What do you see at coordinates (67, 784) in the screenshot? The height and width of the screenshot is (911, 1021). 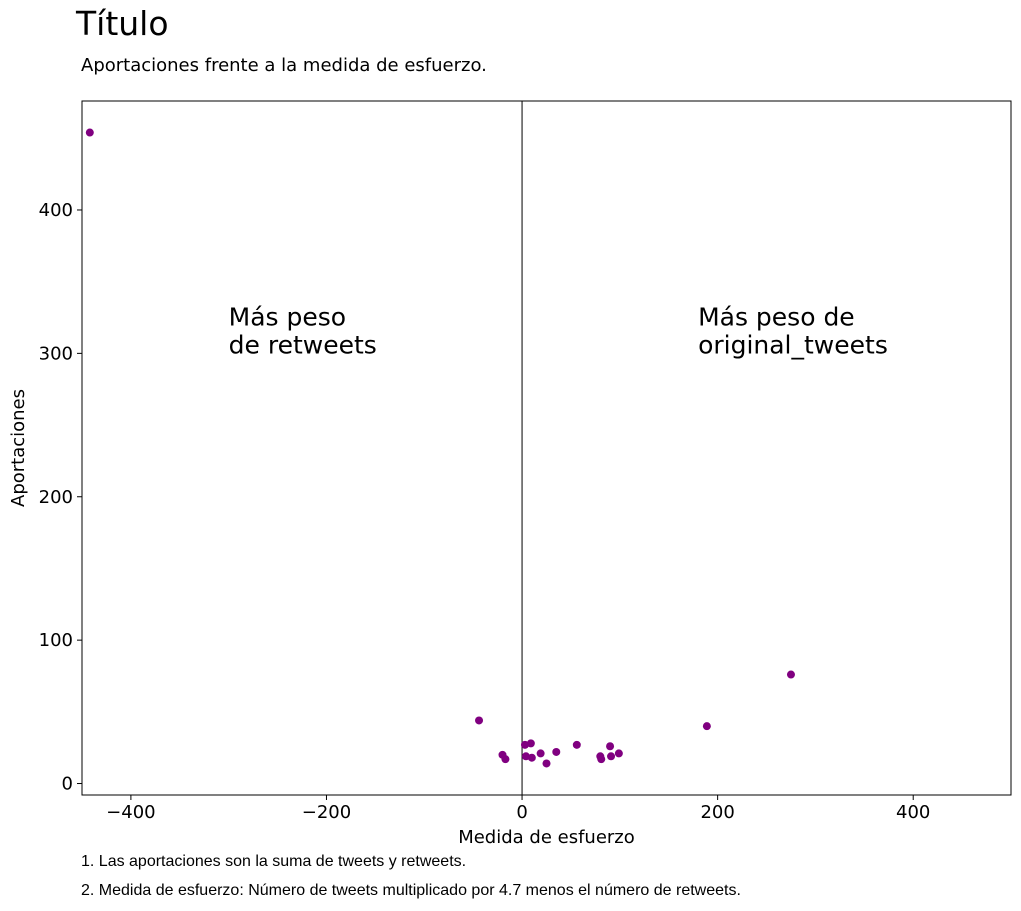 I see `y-tick-label: 0` at bounding box center [67, 784].